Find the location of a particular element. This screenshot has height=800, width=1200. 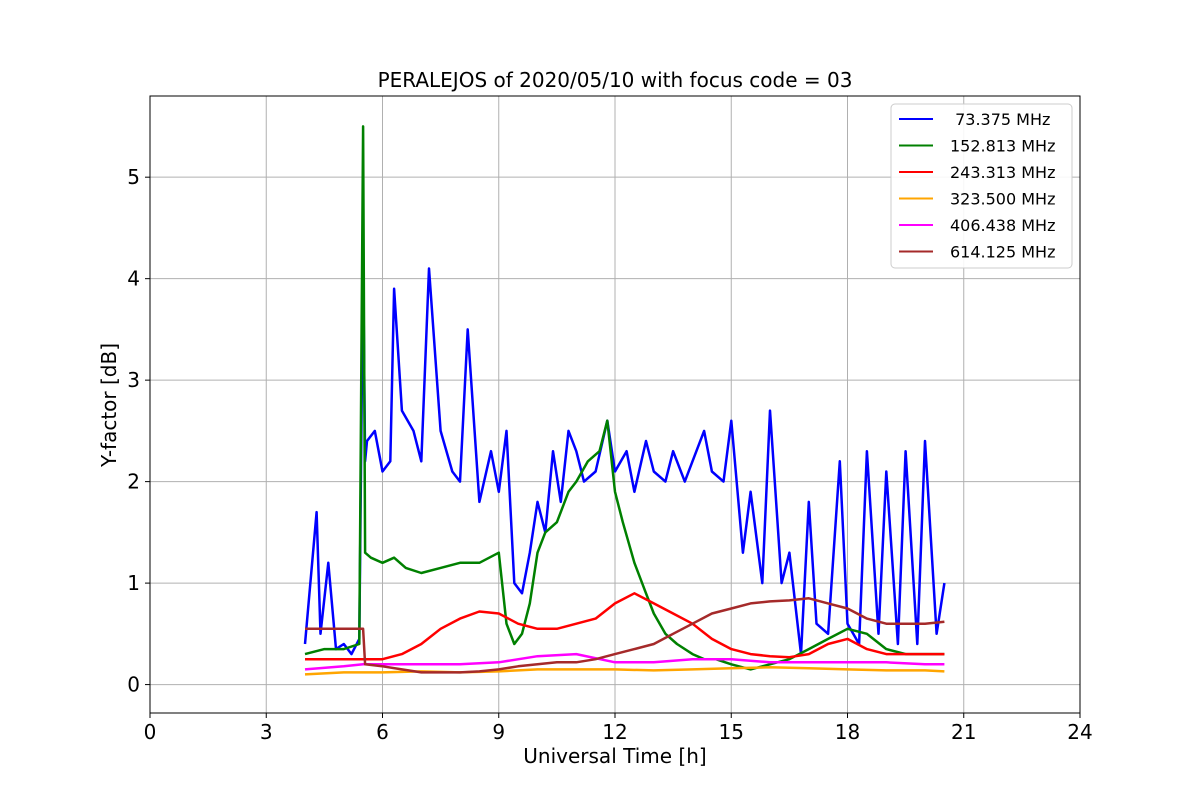

legend-entry: 406.438 MHz is located at coordinates (977, 225).